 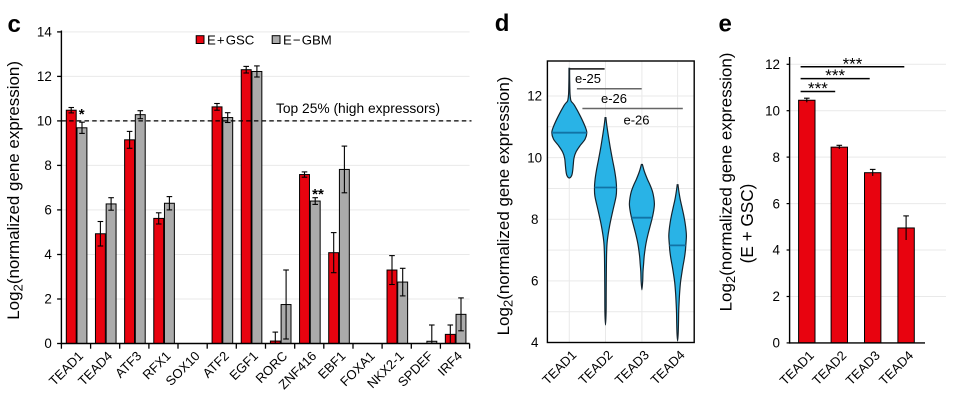 I want to click on svg-text: e, so click(x=725, y=24).